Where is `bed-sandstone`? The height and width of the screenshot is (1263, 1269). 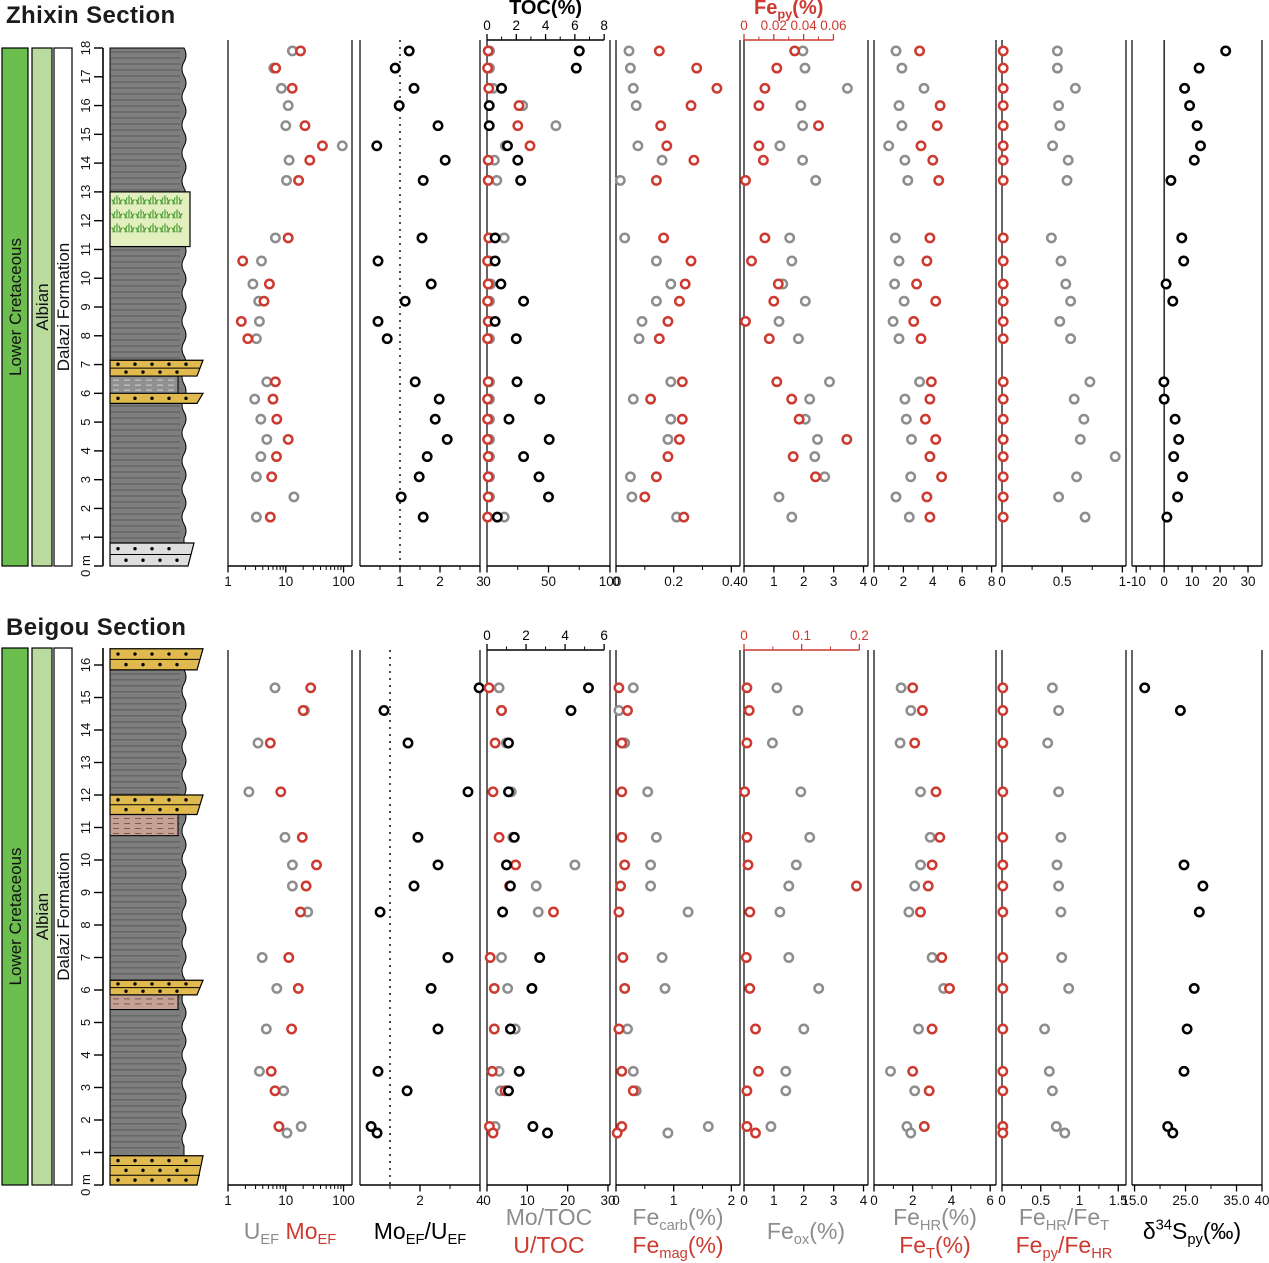 bed-sandstone is located at coordinates (156, 1170).